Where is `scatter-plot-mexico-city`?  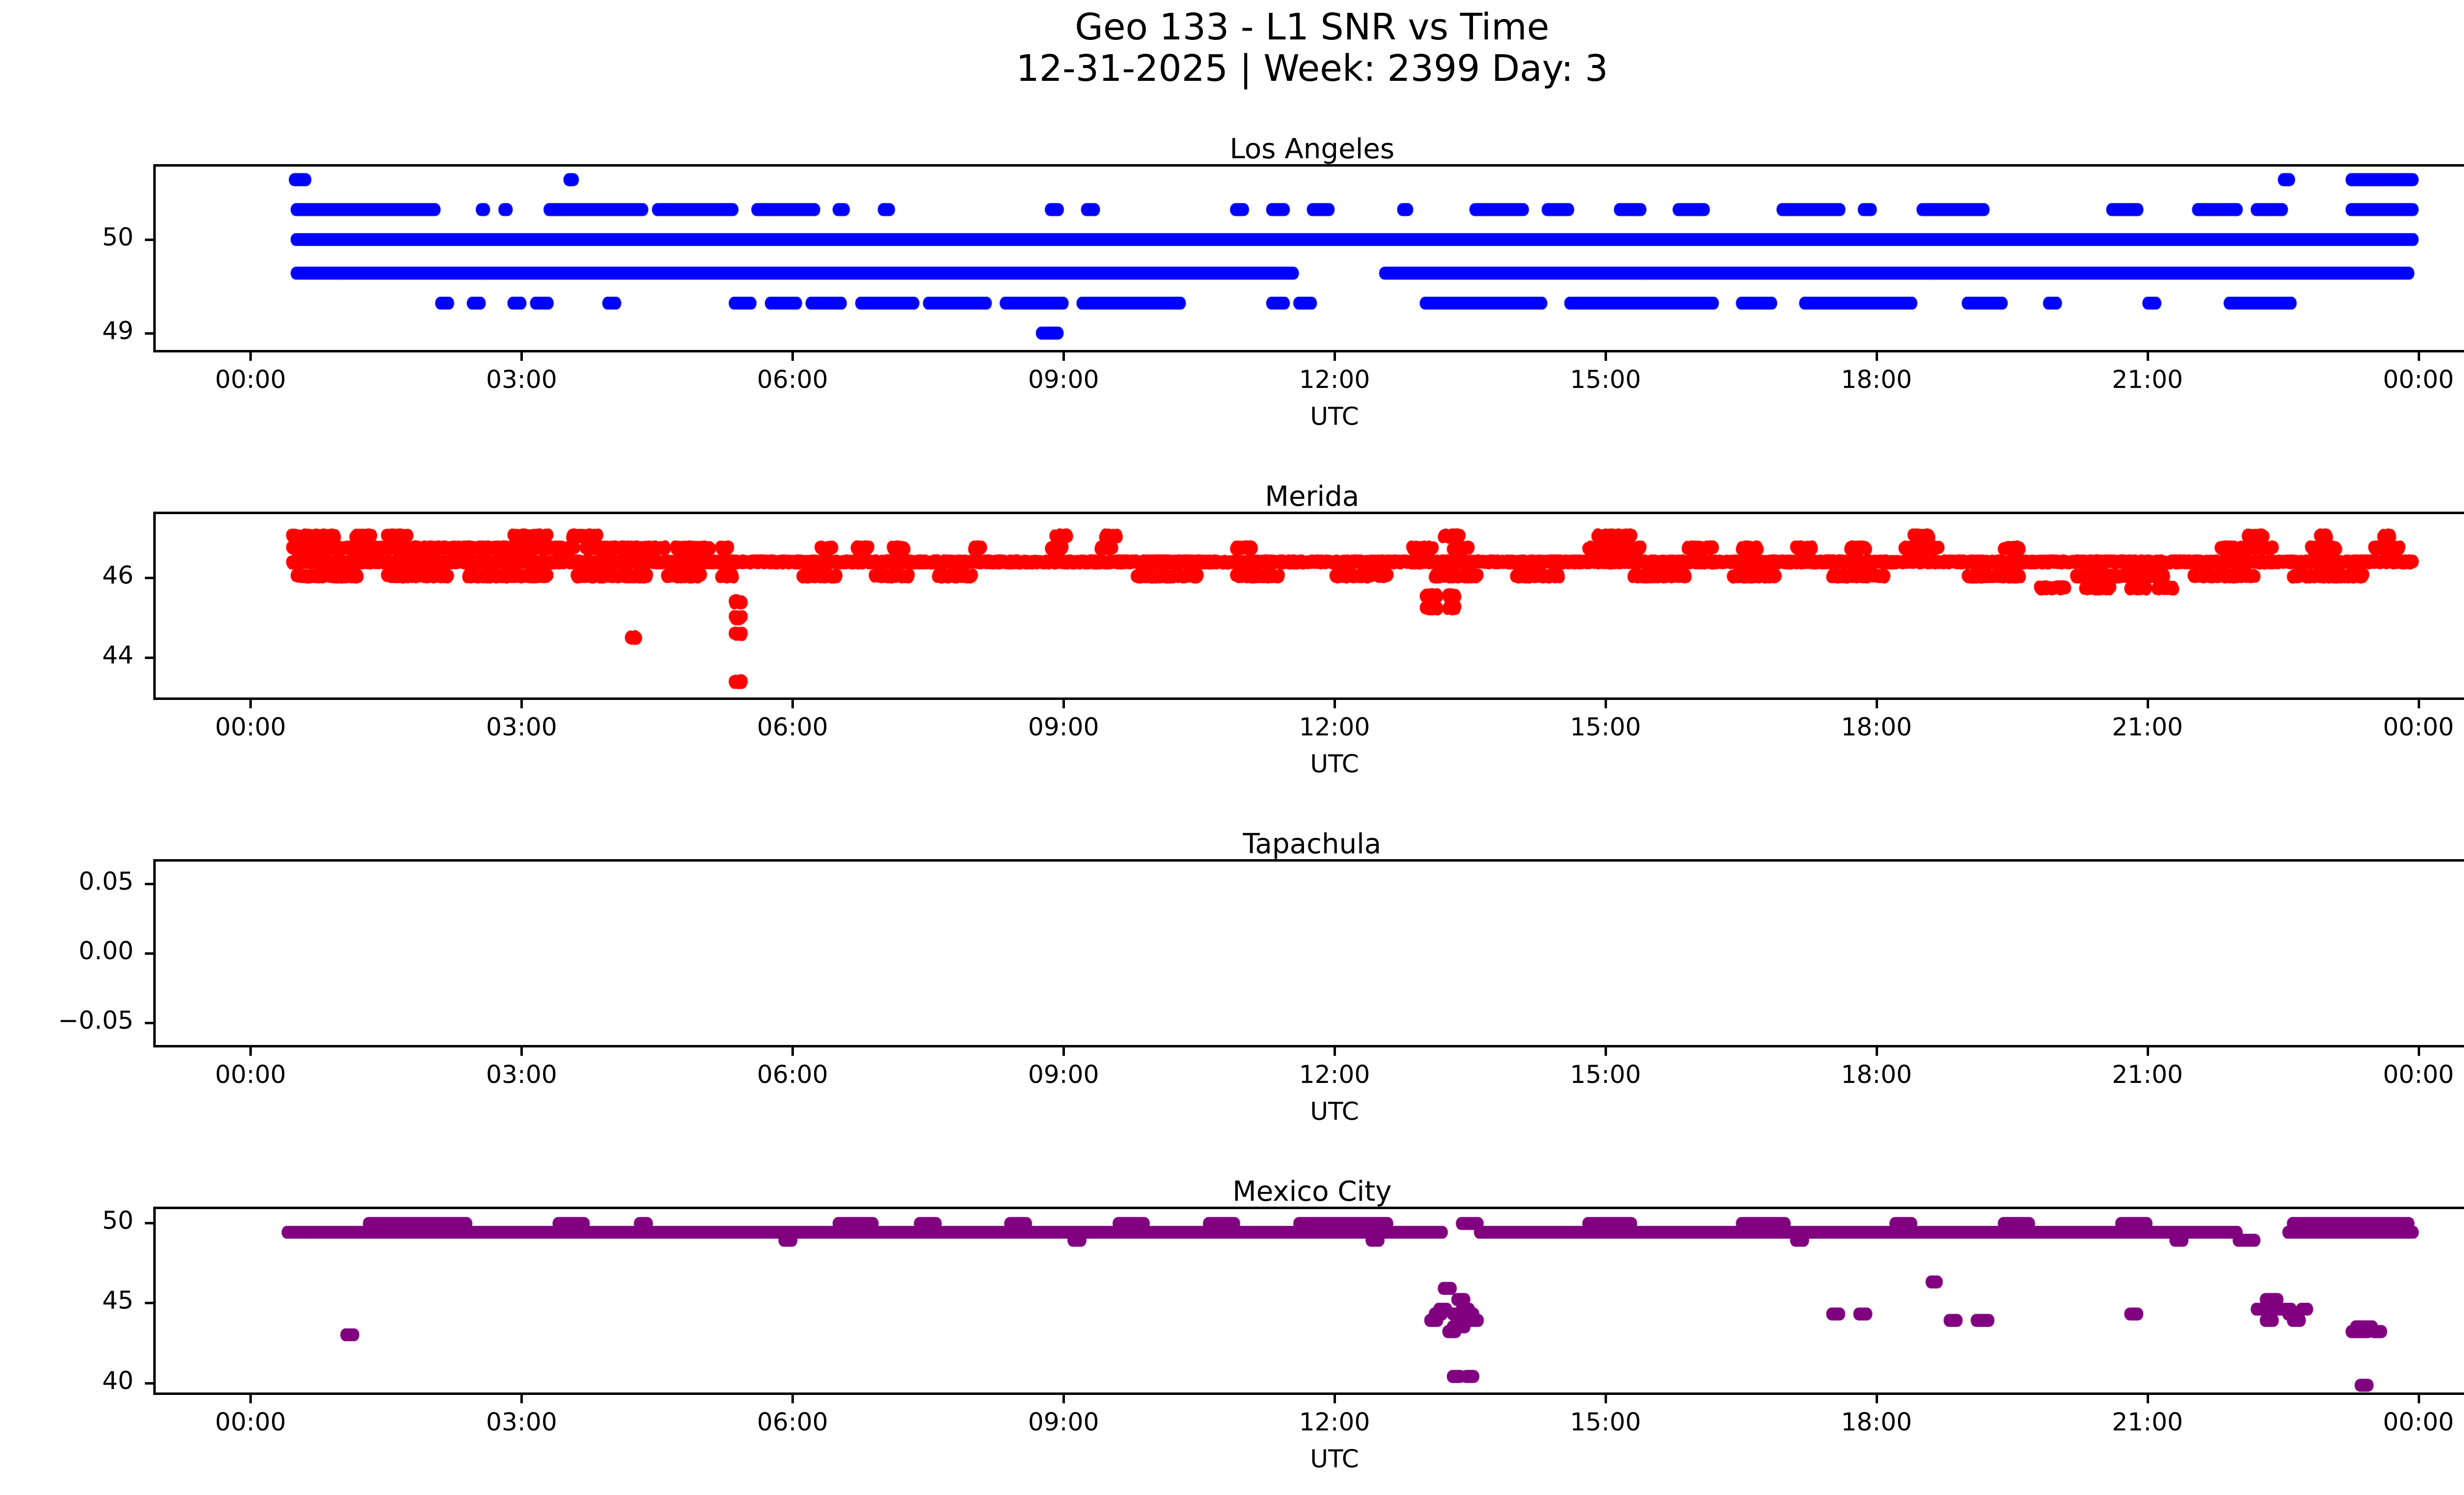 scatter-plot-mexico-city is located at coordinates (1310, 1300).